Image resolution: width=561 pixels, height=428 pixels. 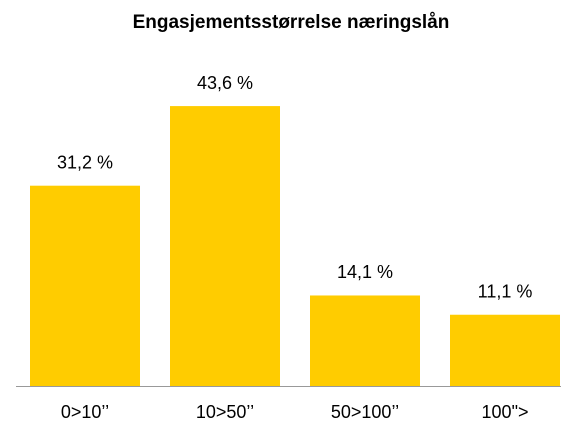 I want to click on data-label: 31,2 %, so click(x=85, y=162).